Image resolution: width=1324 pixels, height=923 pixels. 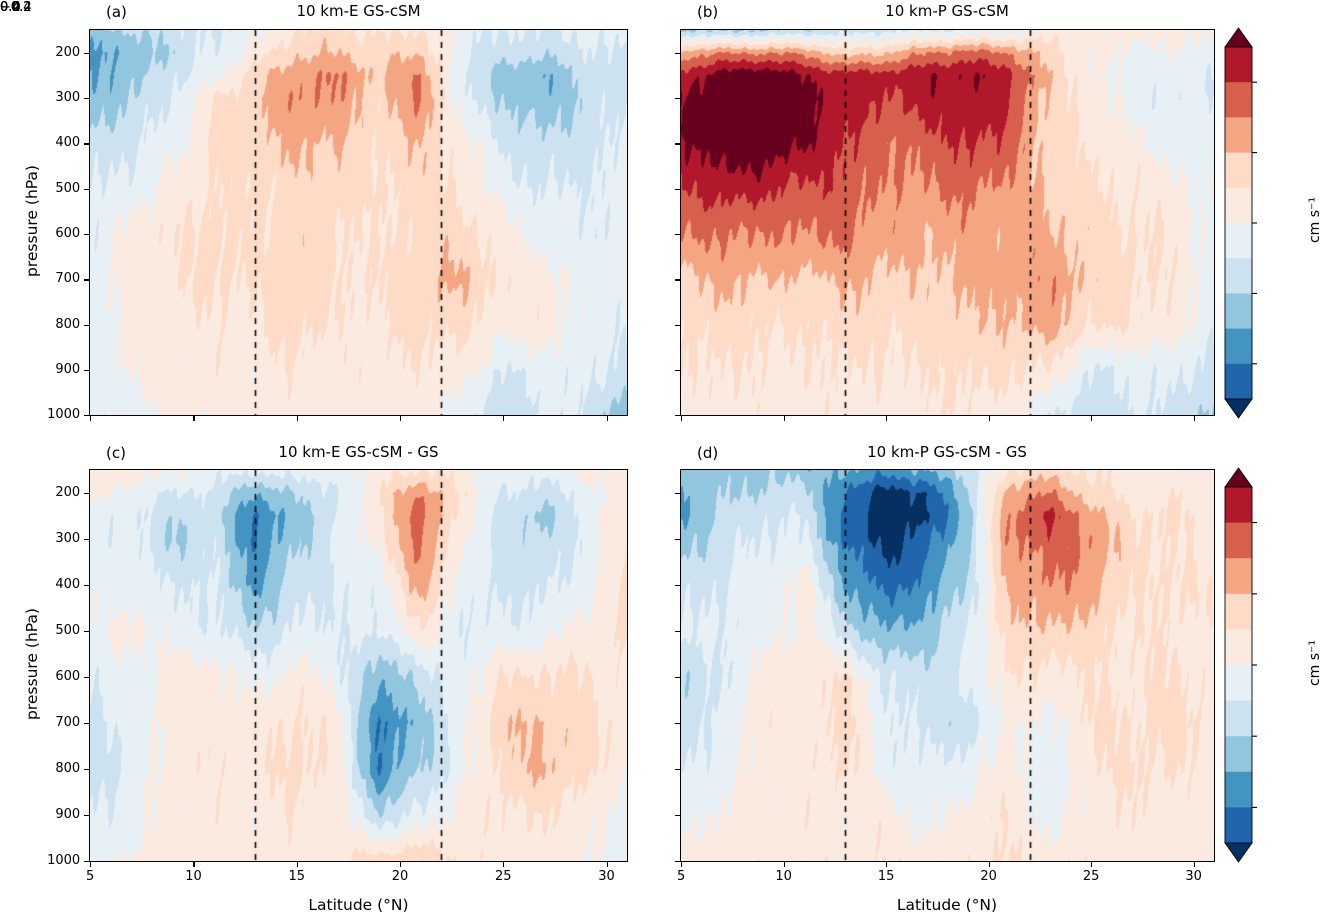 I want to click on colorbar-tick-label: 0.0, so click(x=10, y=7).